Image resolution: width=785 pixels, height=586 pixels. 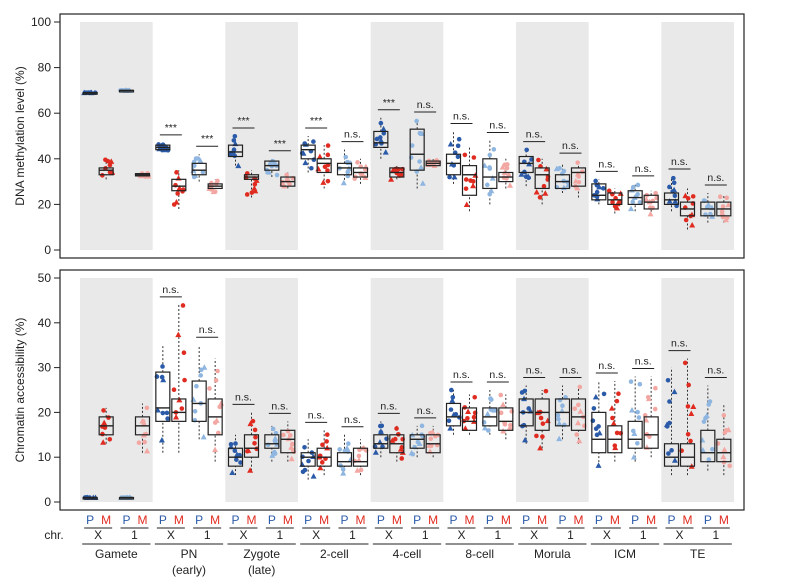 I want to click on stage-label: PN, so click(x=189, y=554).